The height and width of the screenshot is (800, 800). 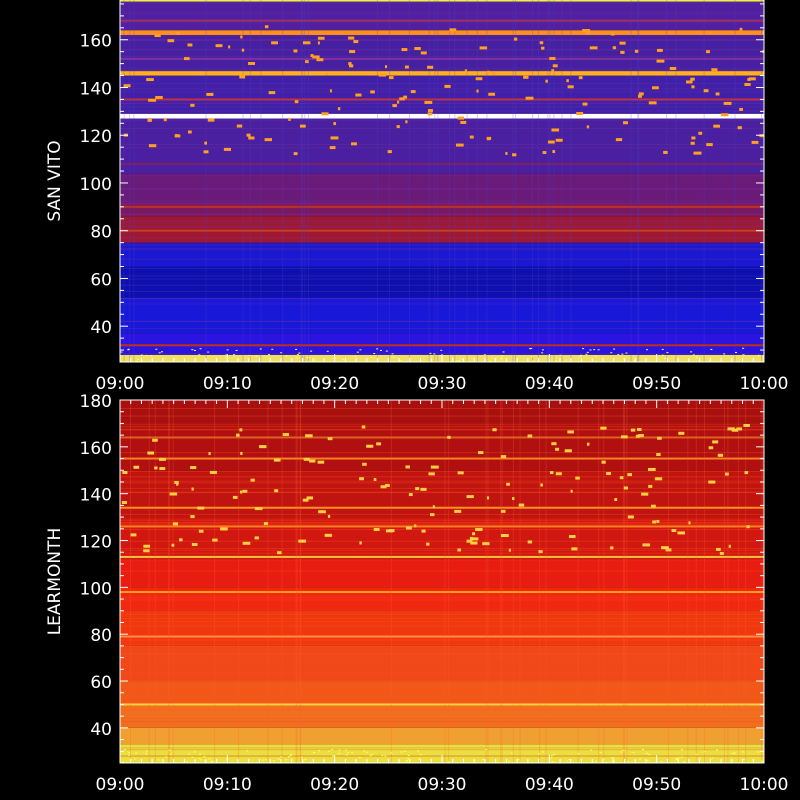 What do you see at coordinates (101, 233) in the screenshot?
I see `y-tick-label-80: 80` at bounding box center [101, 233].